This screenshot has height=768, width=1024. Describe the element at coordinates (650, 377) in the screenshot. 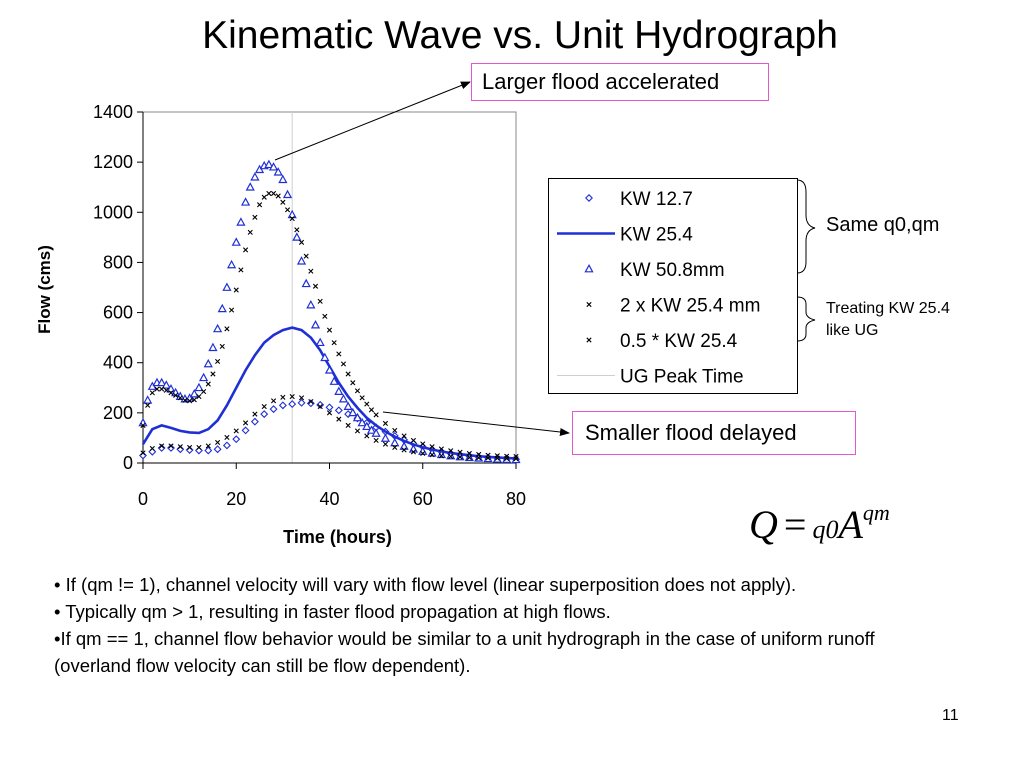

I see `legend-item: UG Peak Time` at that location.